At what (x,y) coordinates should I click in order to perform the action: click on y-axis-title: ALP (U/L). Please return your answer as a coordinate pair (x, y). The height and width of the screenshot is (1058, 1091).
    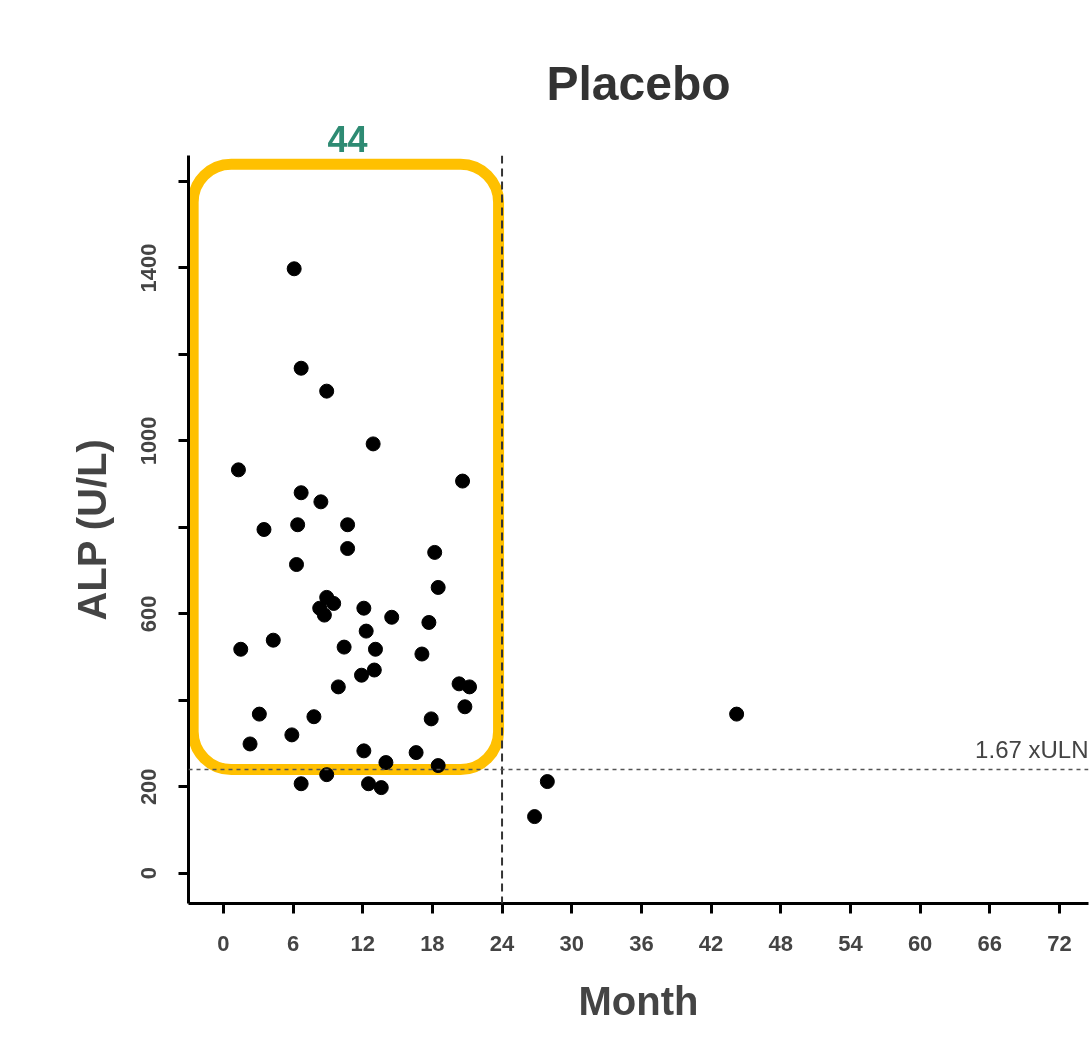
    Looking at the image, I should click on (91, 530).